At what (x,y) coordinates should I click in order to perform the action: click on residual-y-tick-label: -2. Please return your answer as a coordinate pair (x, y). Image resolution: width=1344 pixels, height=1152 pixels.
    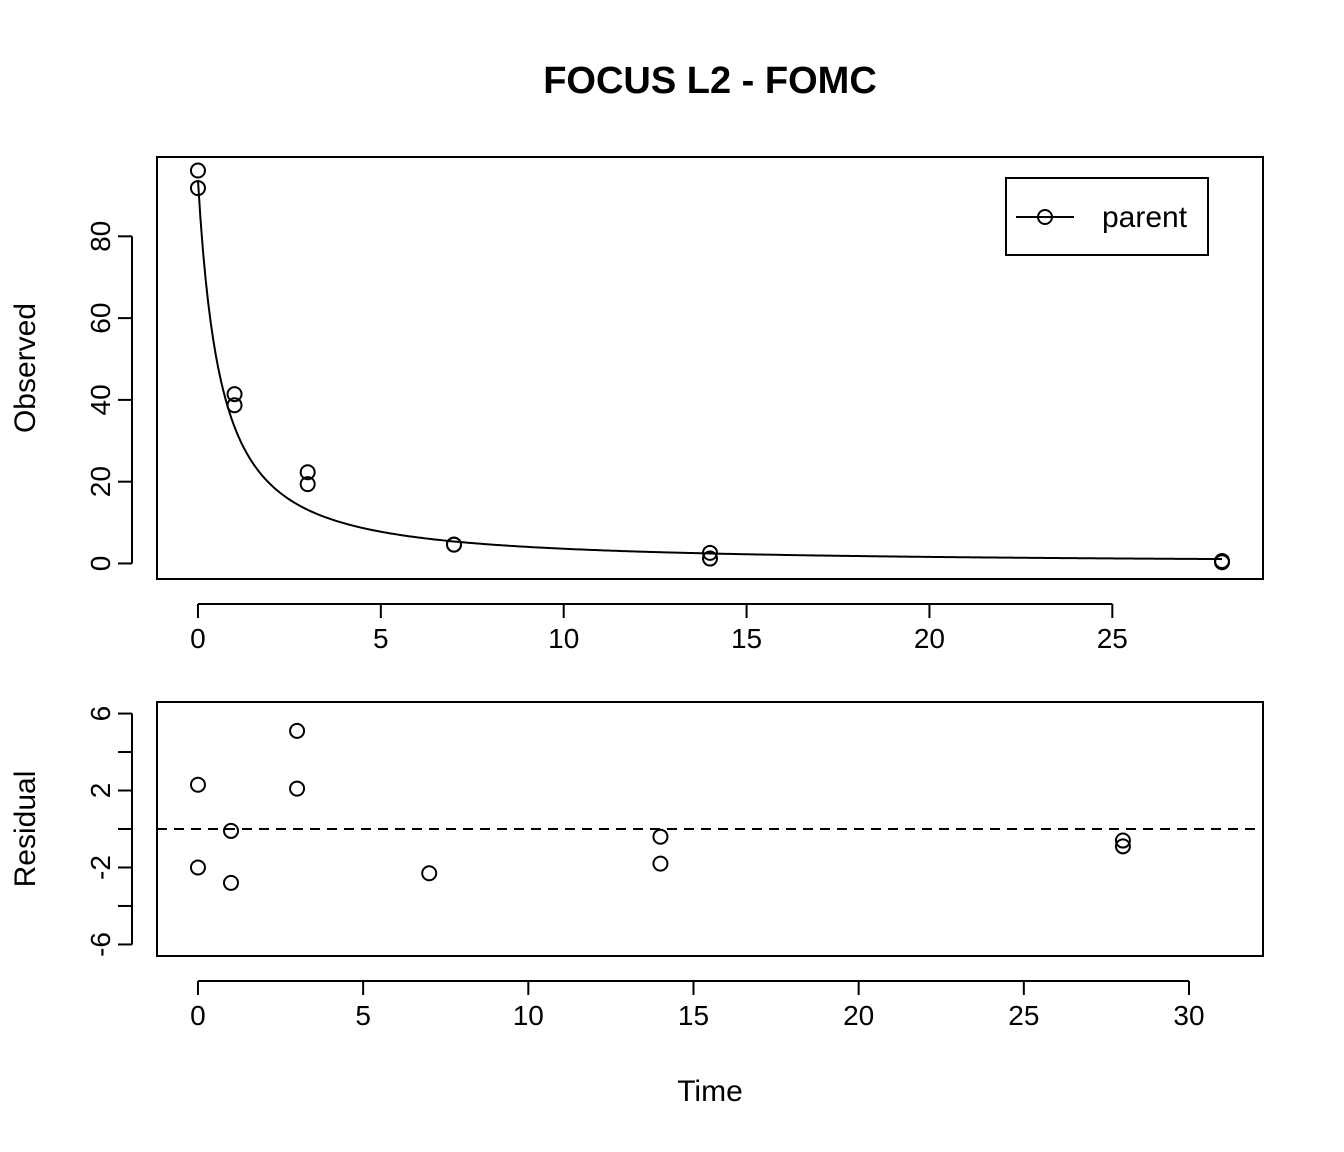
    Looking at the image, I should click on (100, 867).